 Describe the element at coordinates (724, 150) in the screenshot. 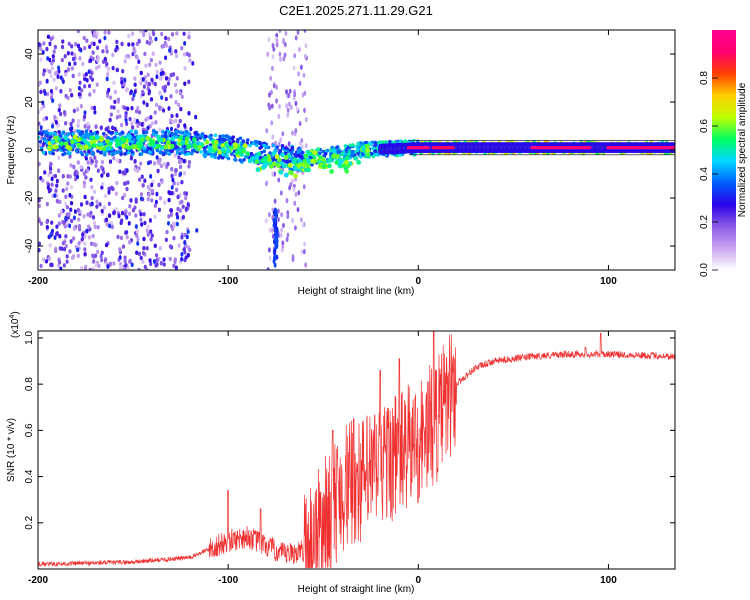

I see `colorbar-gradient` at that location.